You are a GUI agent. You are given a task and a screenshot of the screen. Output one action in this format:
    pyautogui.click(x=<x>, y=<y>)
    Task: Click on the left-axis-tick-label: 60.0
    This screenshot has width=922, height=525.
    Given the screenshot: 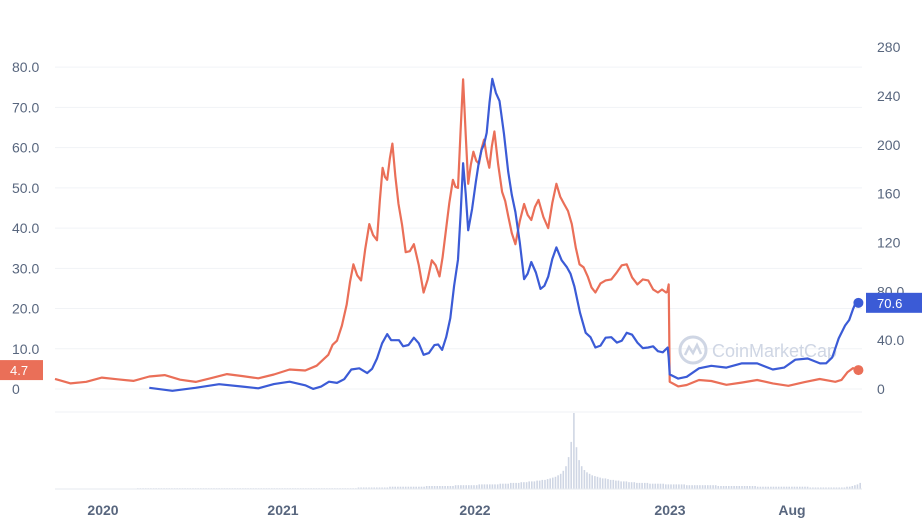 What is the action you would take?
    pyautogui.click(x=25, y=148)
    